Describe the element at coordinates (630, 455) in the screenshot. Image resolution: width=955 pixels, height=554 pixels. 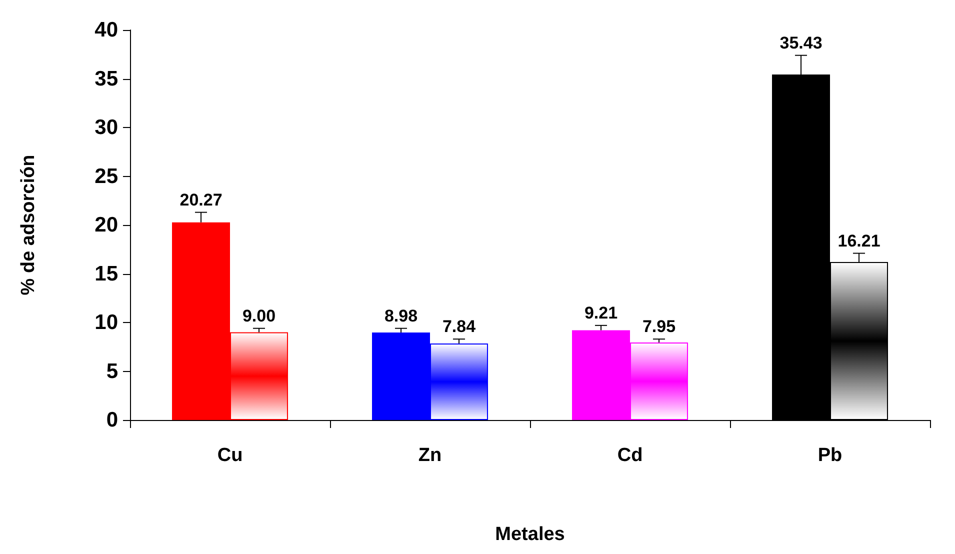
I see `x-tick-label: Cd` at that location.